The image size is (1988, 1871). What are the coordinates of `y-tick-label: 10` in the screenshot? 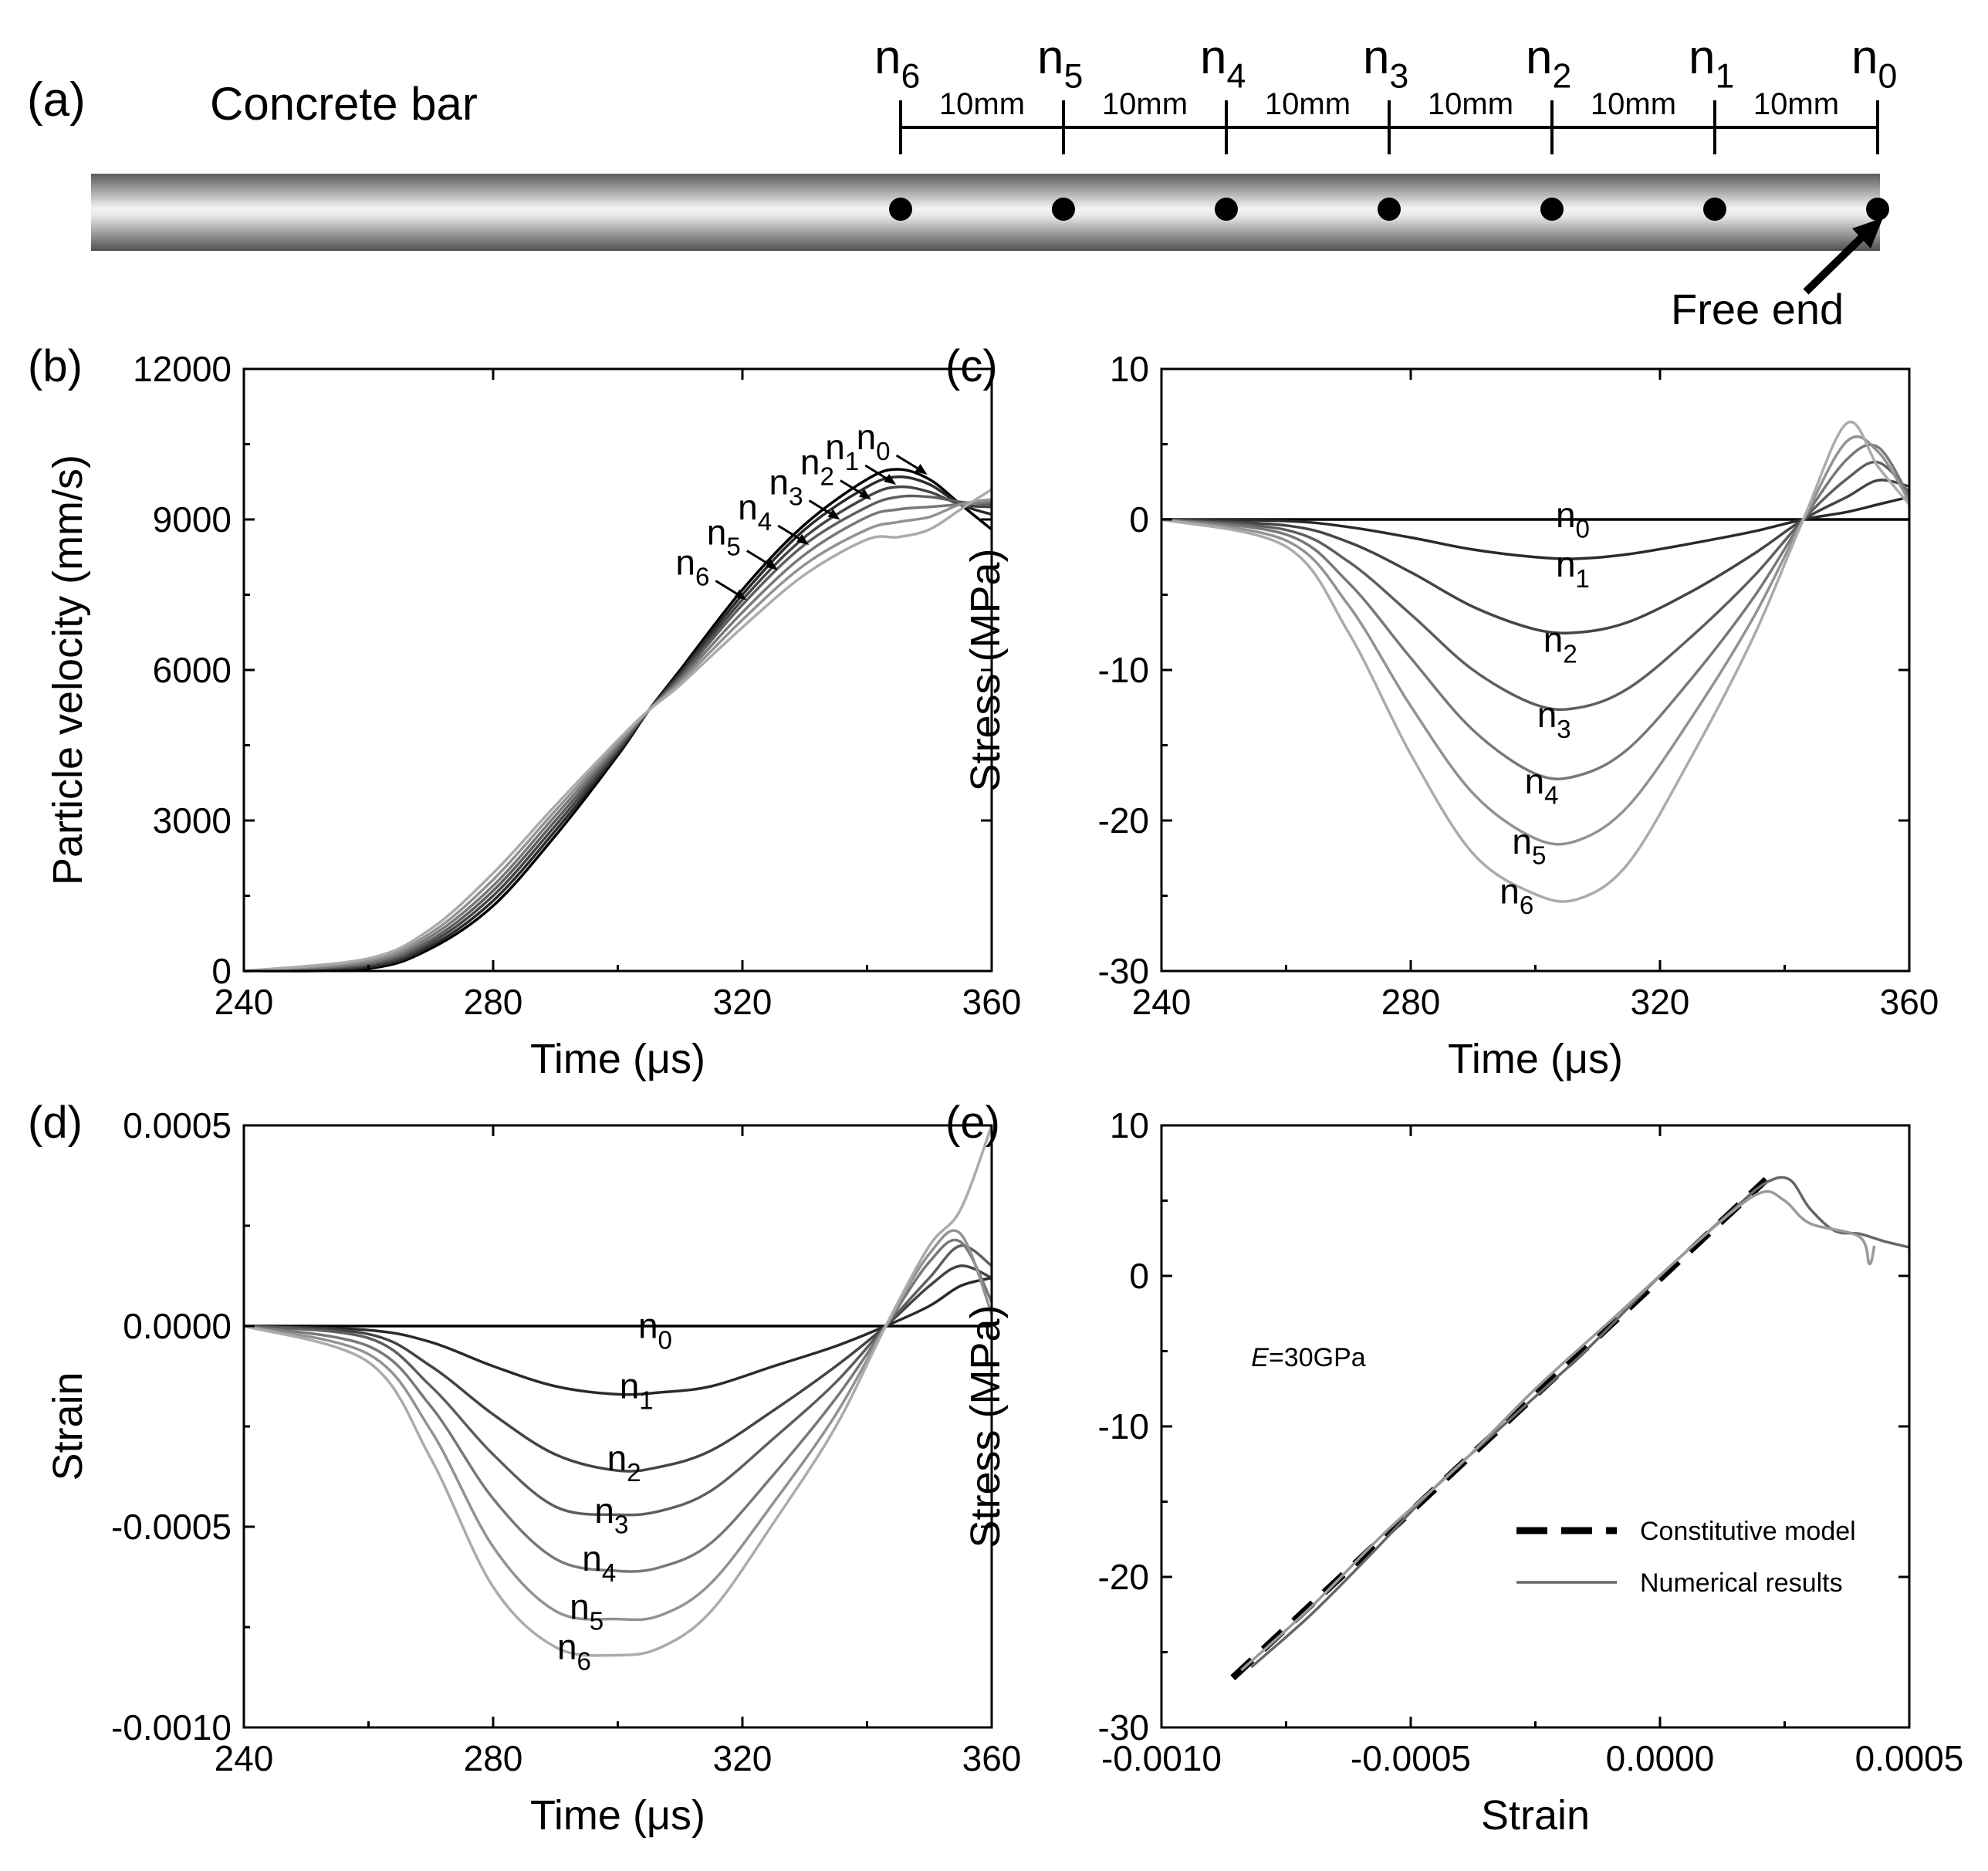 It's located at (1129, 1125).